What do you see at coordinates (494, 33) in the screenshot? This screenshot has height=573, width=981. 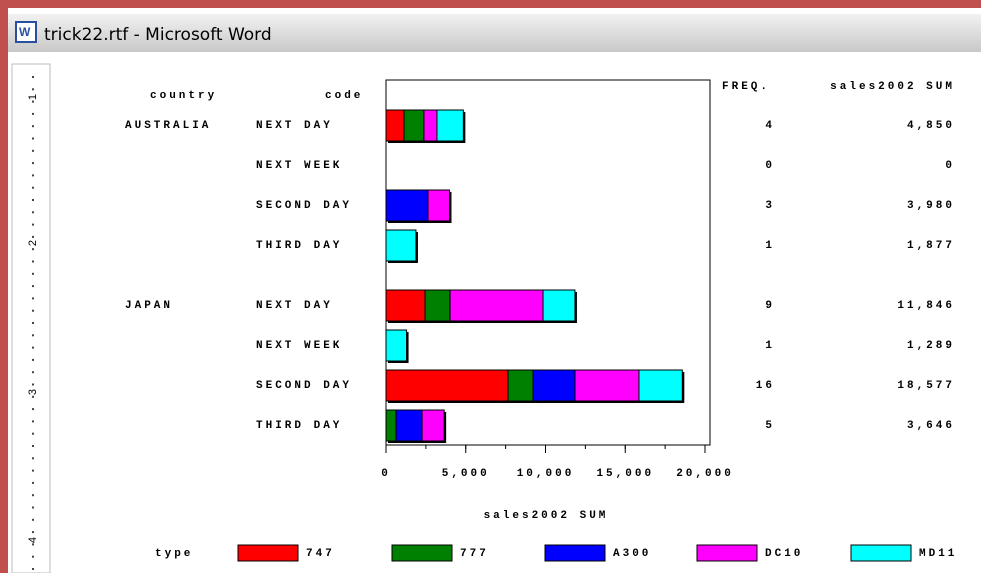 I see `title-bar` at bounding box center [494, 33].